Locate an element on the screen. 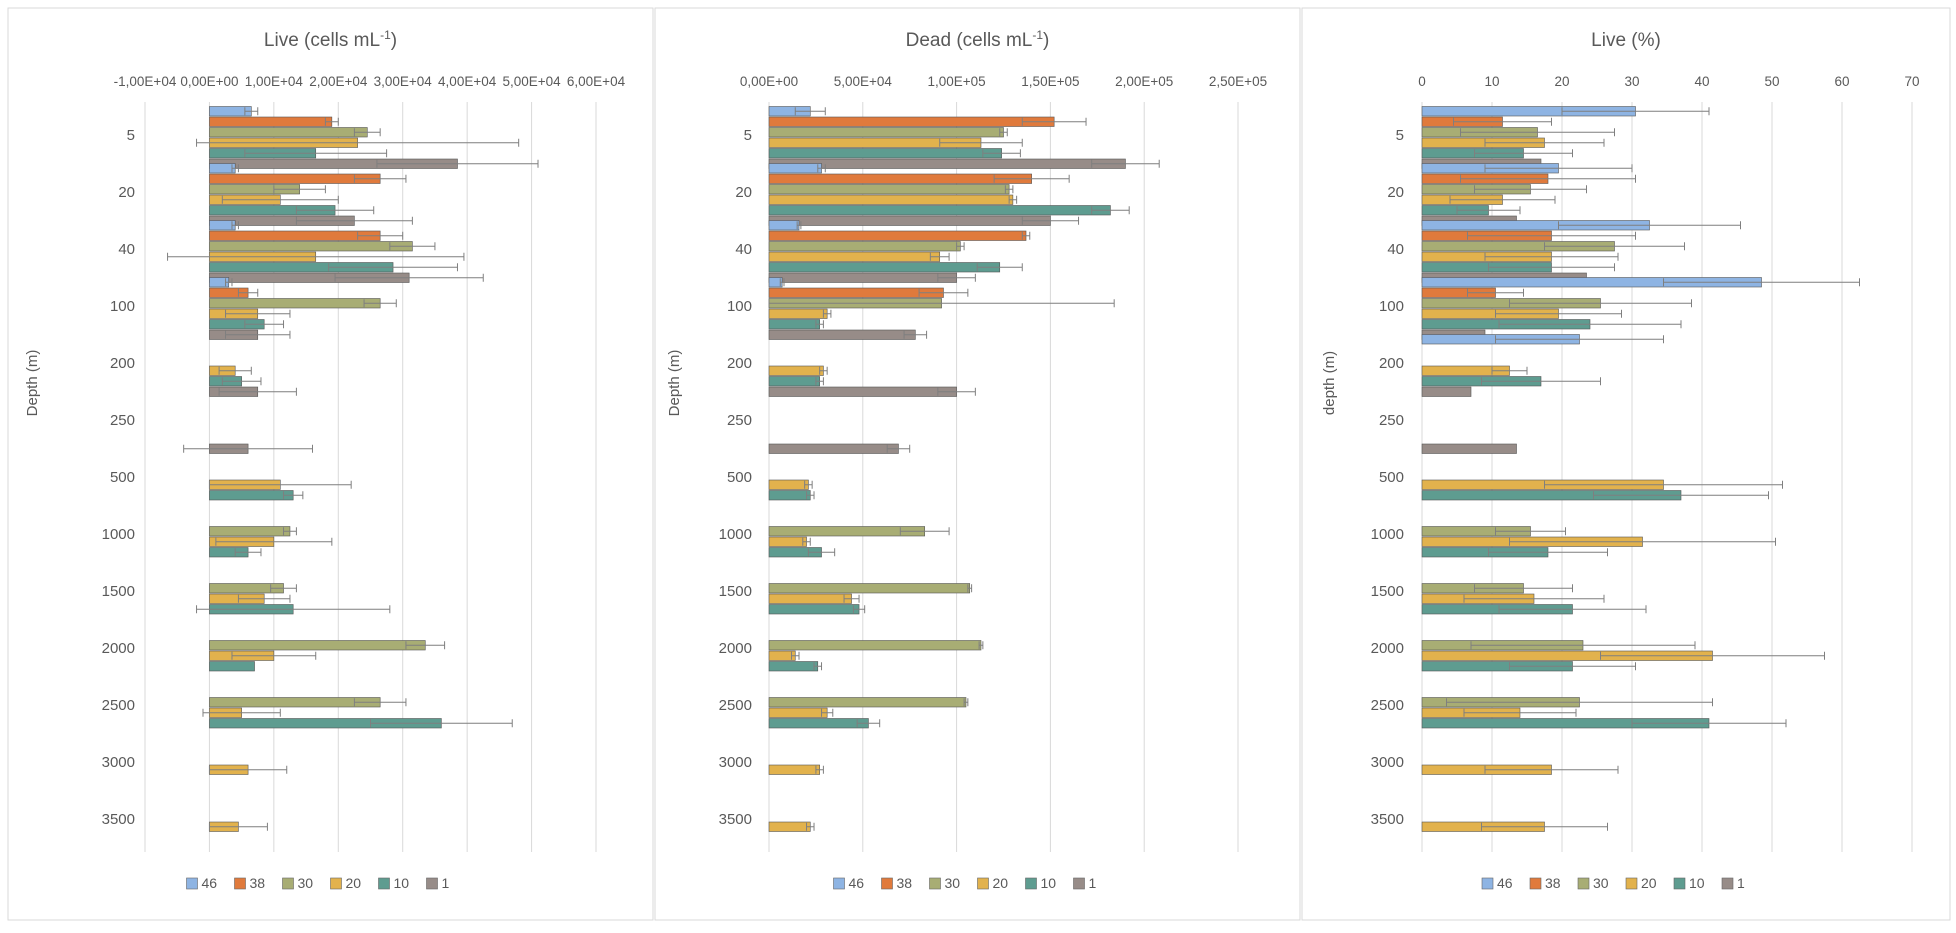 This screenshot has width=1956, height=933. legend-label: 20 is located at coordinates (354, 883).